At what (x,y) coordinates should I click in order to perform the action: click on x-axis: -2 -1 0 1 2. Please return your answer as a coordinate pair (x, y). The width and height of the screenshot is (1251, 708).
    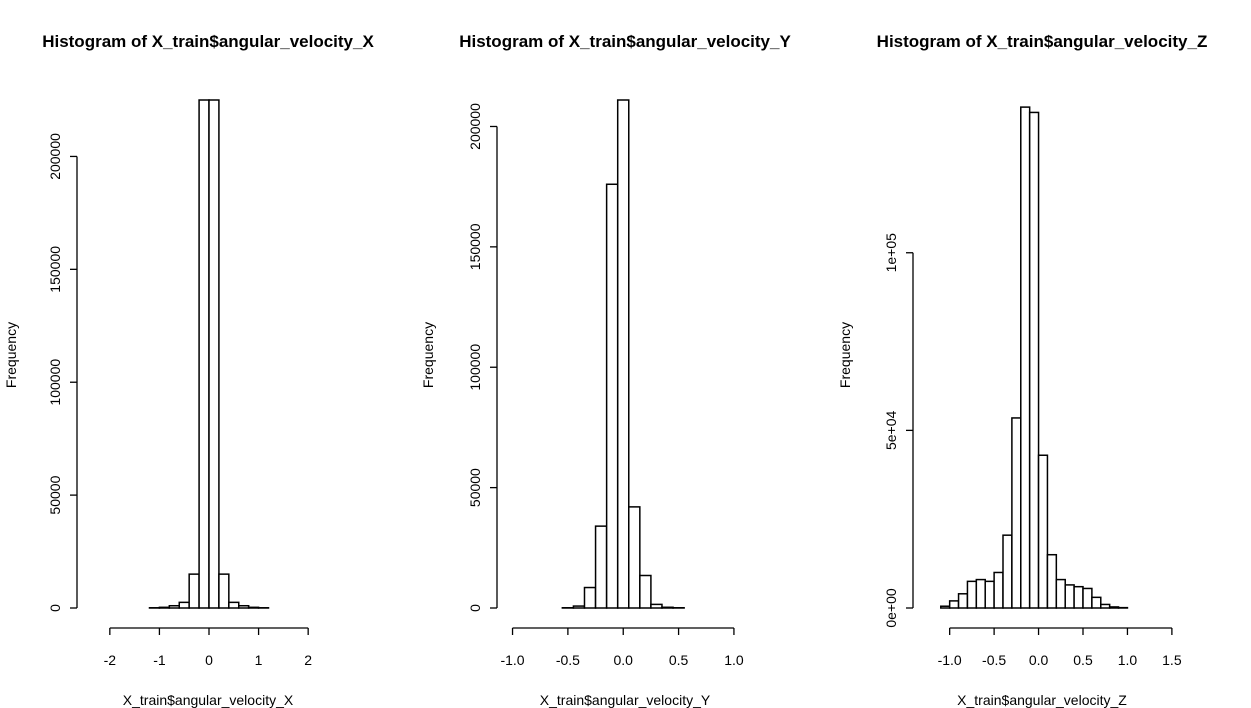
    Looking at the image, I should click on (208, 647).